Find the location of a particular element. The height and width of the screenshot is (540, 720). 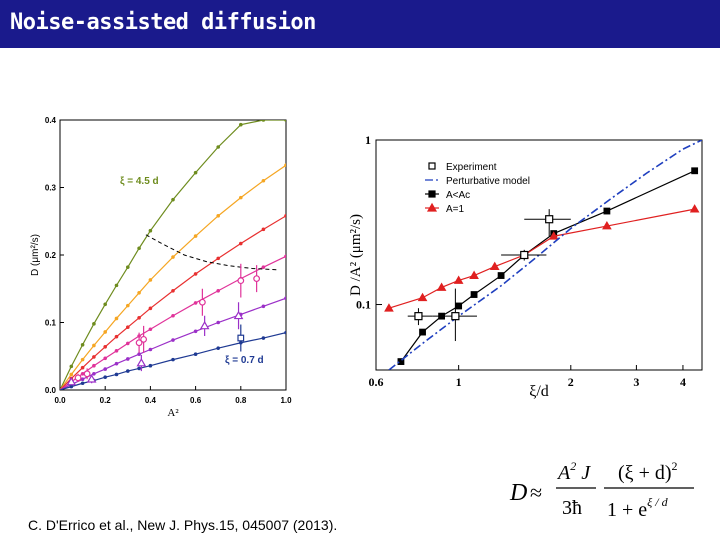

legend-label: Experiment is located at coordinates (471, 167).